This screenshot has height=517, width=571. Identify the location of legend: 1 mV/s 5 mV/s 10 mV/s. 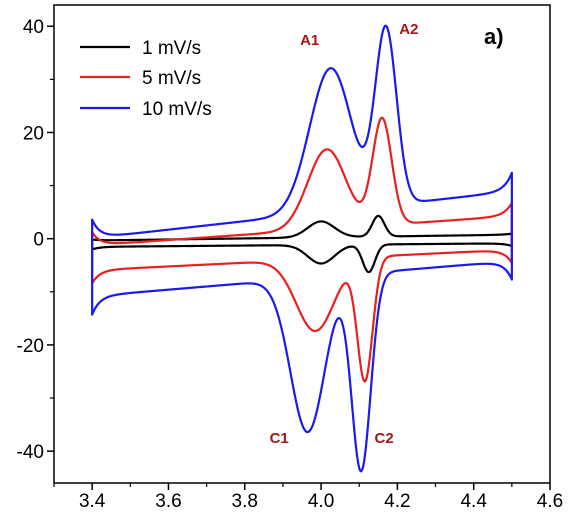
(146, 79).